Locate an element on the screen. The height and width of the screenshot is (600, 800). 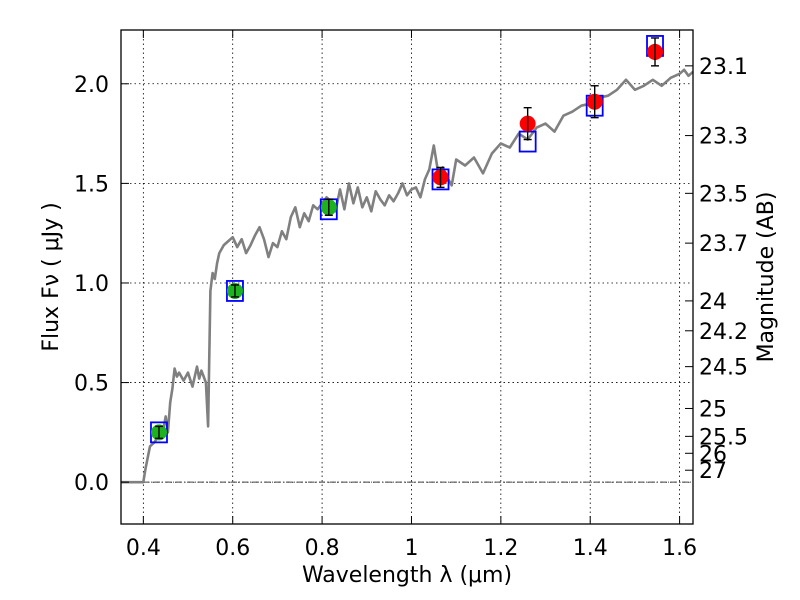
x-tick-label: 0.8 is located at coordinates (322, 548).